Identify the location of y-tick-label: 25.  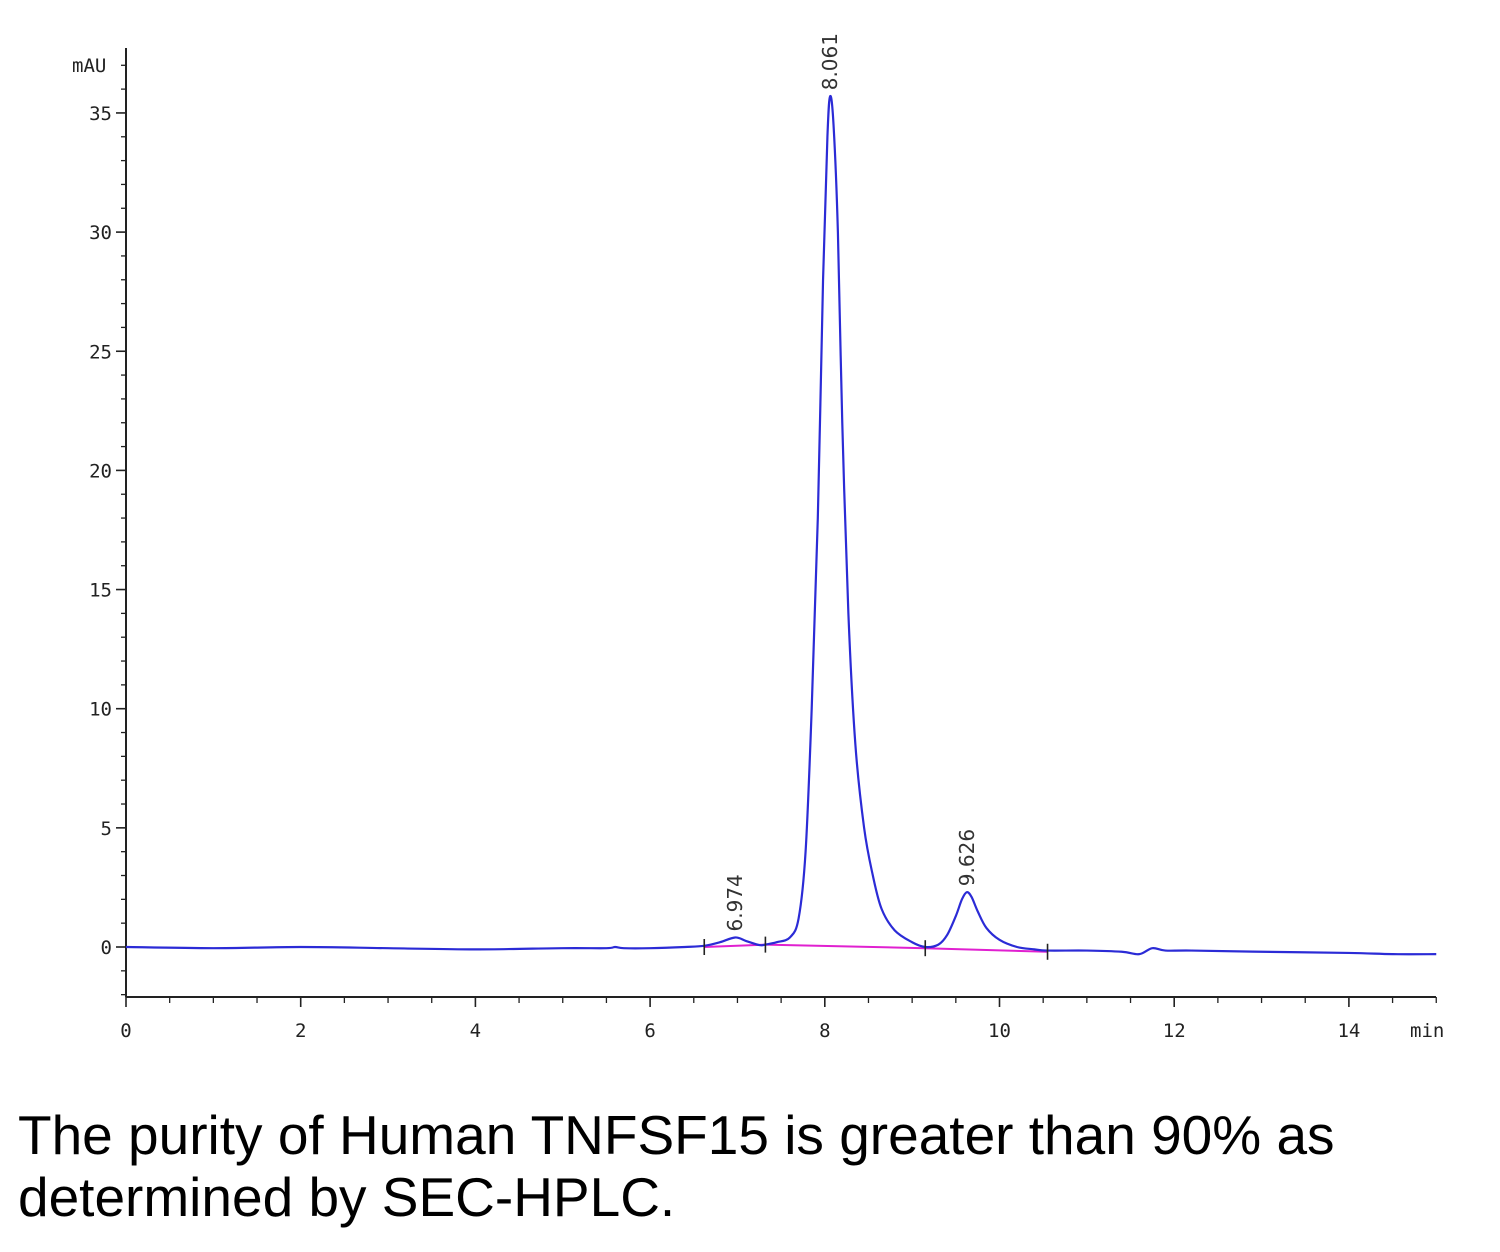
(100, 352).